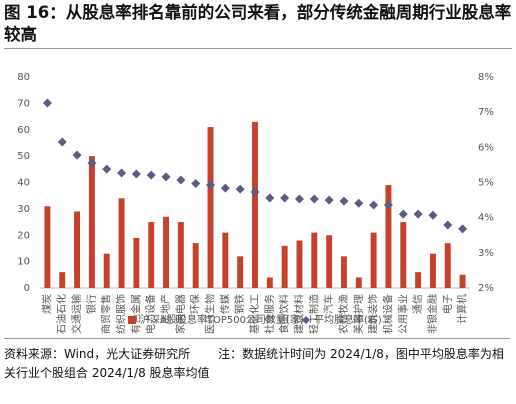 The height and width of the screenshot is (404, 516). I want to click on x-tick-label: 医药生物, so click(210, 314).